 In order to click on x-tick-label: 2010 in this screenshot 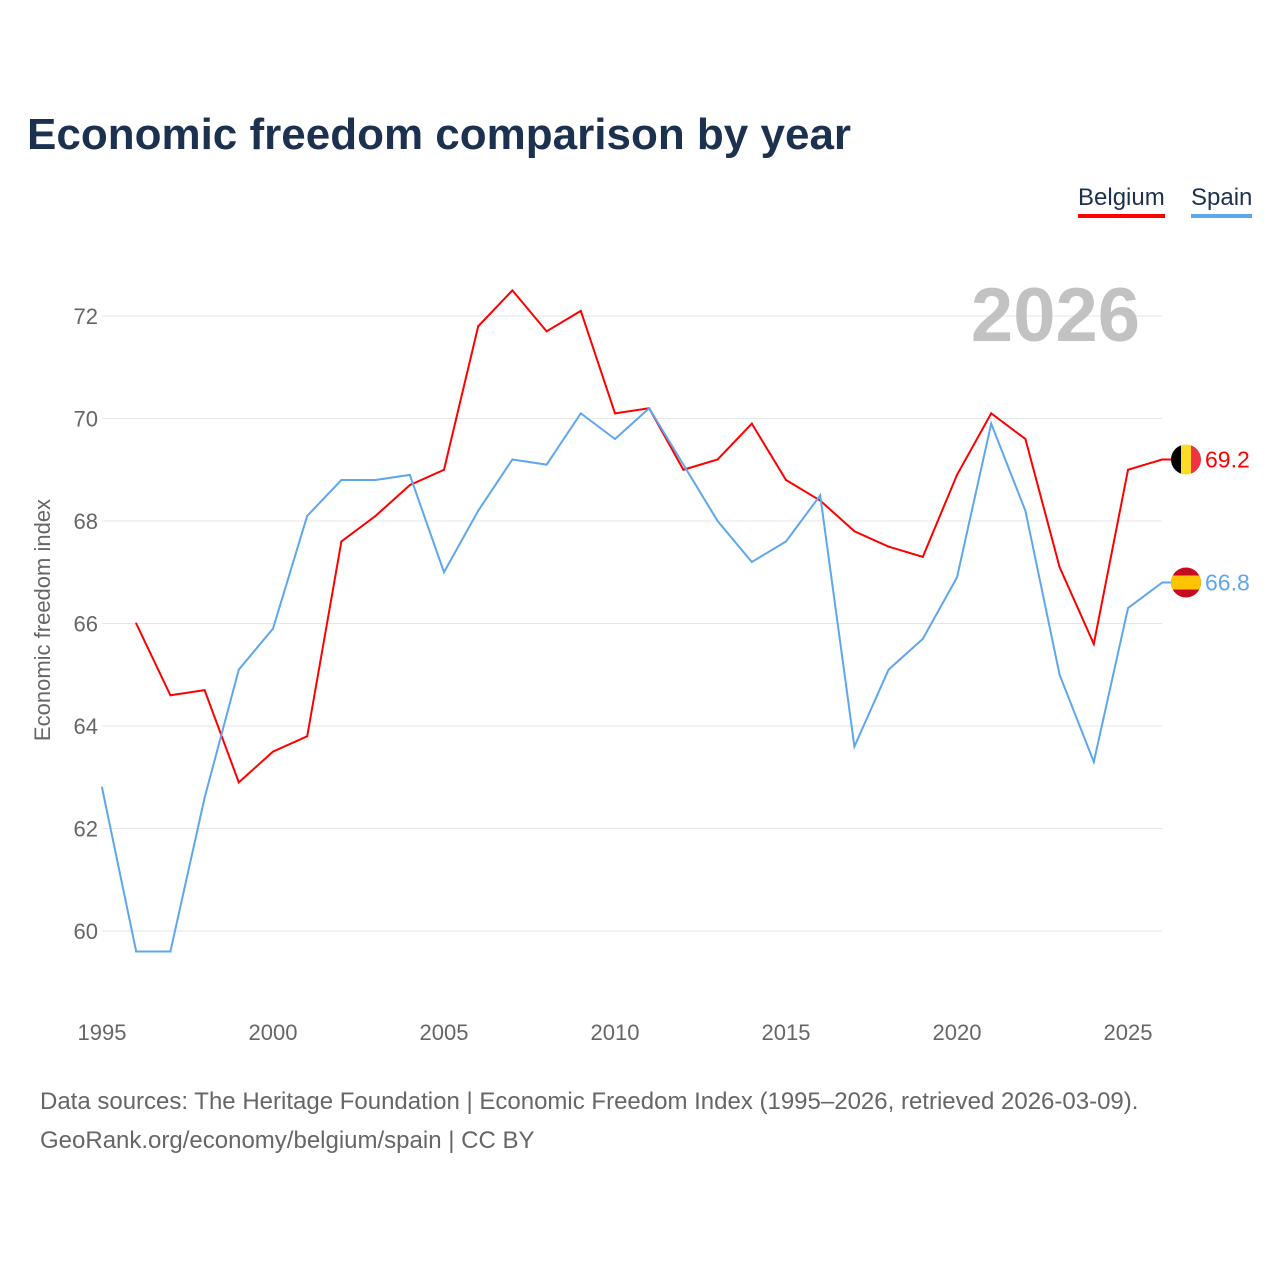, I will do `click(615, 1032)`.